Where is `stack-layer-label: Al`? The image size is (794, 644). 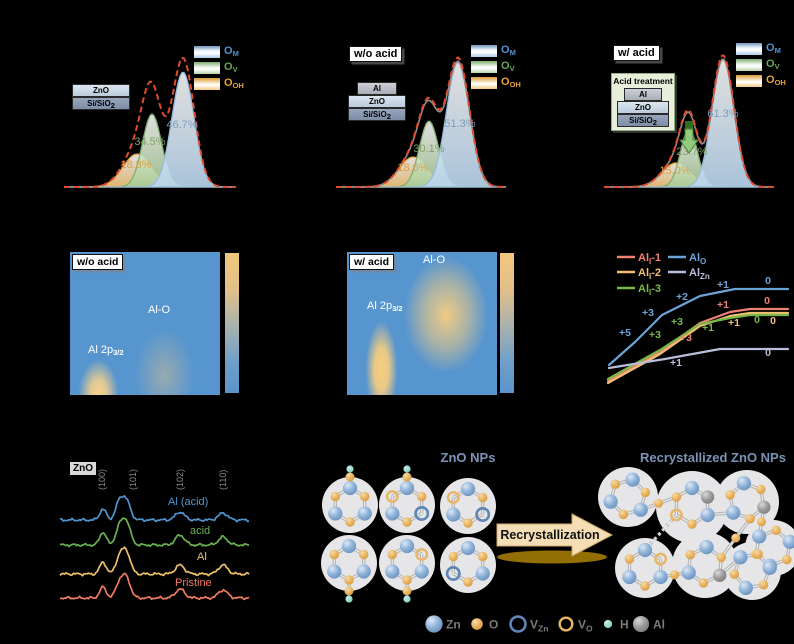 stack-layer-label: Al is located at coordinates (643, 94).